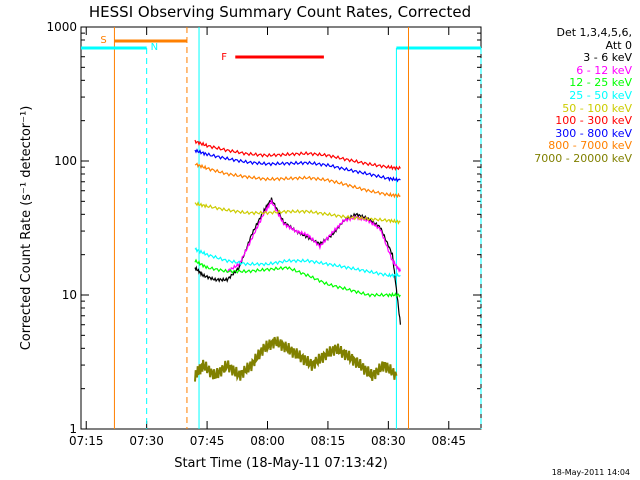  Describe the element at coordinates (65, 161) in the screenshot. I see `y-tick-label: 100` at that location.